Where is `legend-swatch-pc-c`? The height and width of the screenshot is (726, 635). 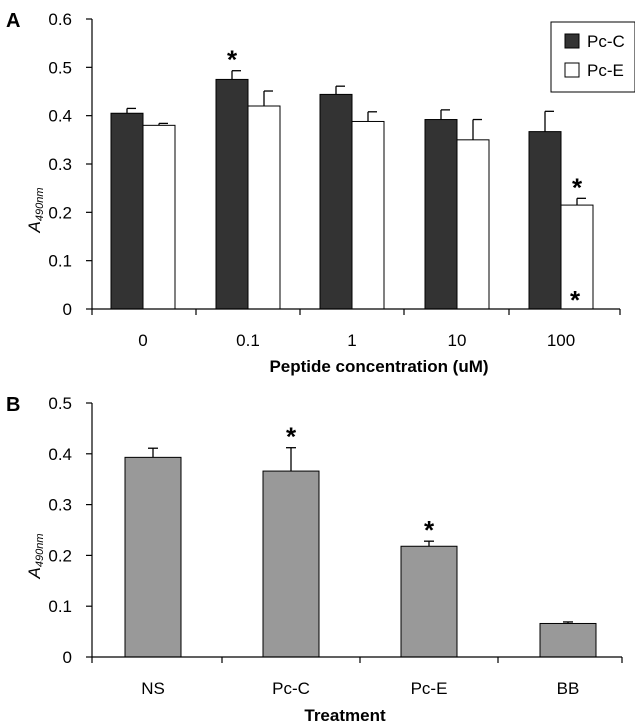 legend-swatch-pc-c is located at coordinates (572, 41).